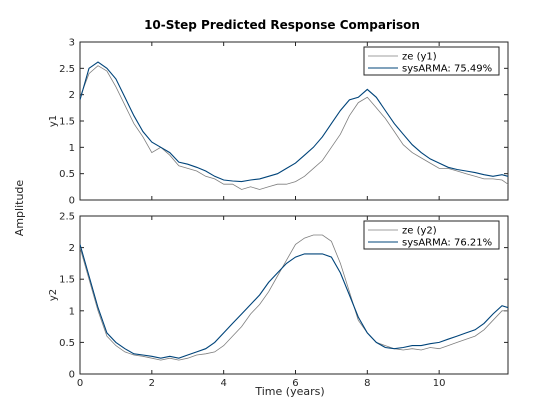 This screenshot has height=420, width=560. I want to click on x-tick-label: 4, so click(223, 383).